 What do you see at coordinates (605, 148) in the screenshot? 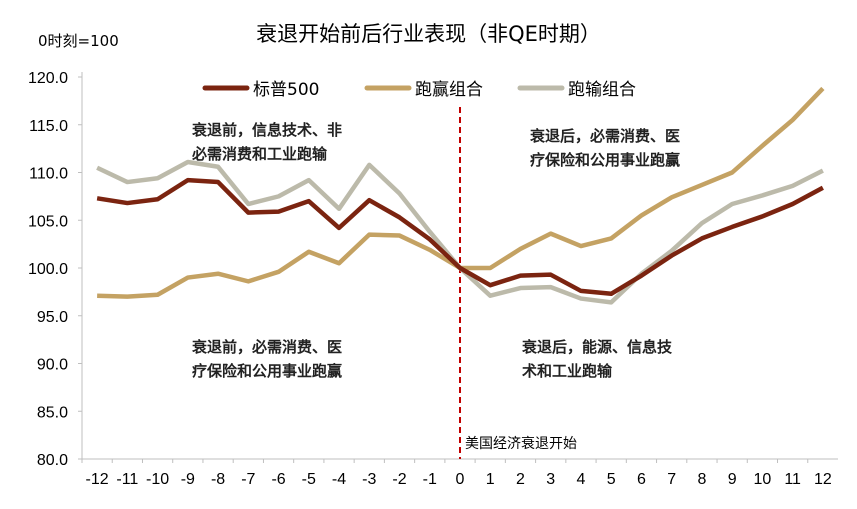
I see `annotation-post-outperform: 衰退后，必需消费、医 疗保险和公用事业跑赢` at bounding box center [605, 148].